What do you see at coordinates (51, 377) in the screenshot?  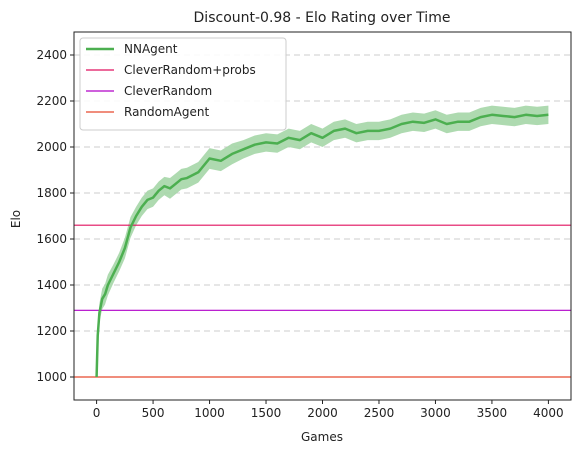 I see `y-tick-label-1000: 1000` at bounding box center [51, 377].